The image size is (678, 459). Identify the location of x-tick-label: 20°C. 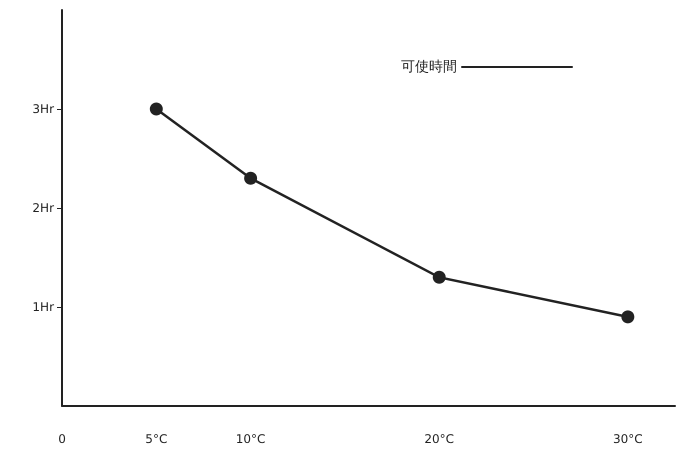
(439, 439).